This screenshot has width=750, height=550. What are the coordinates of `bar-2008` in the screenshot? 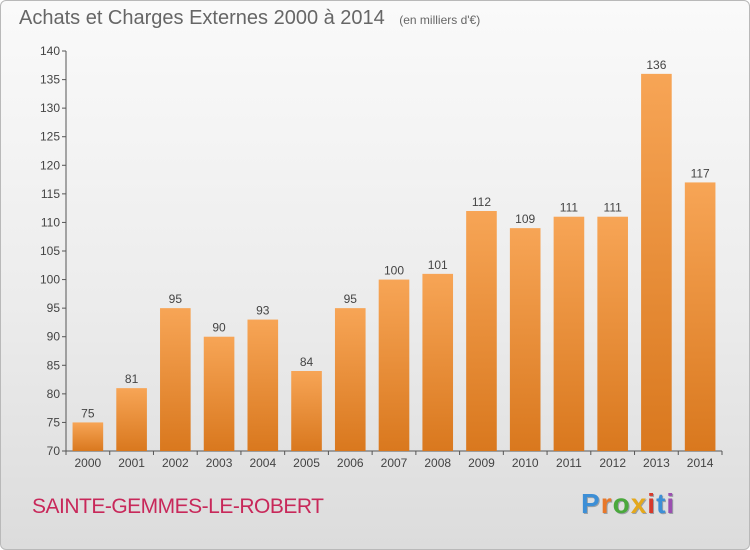 It's located at (438, 362).